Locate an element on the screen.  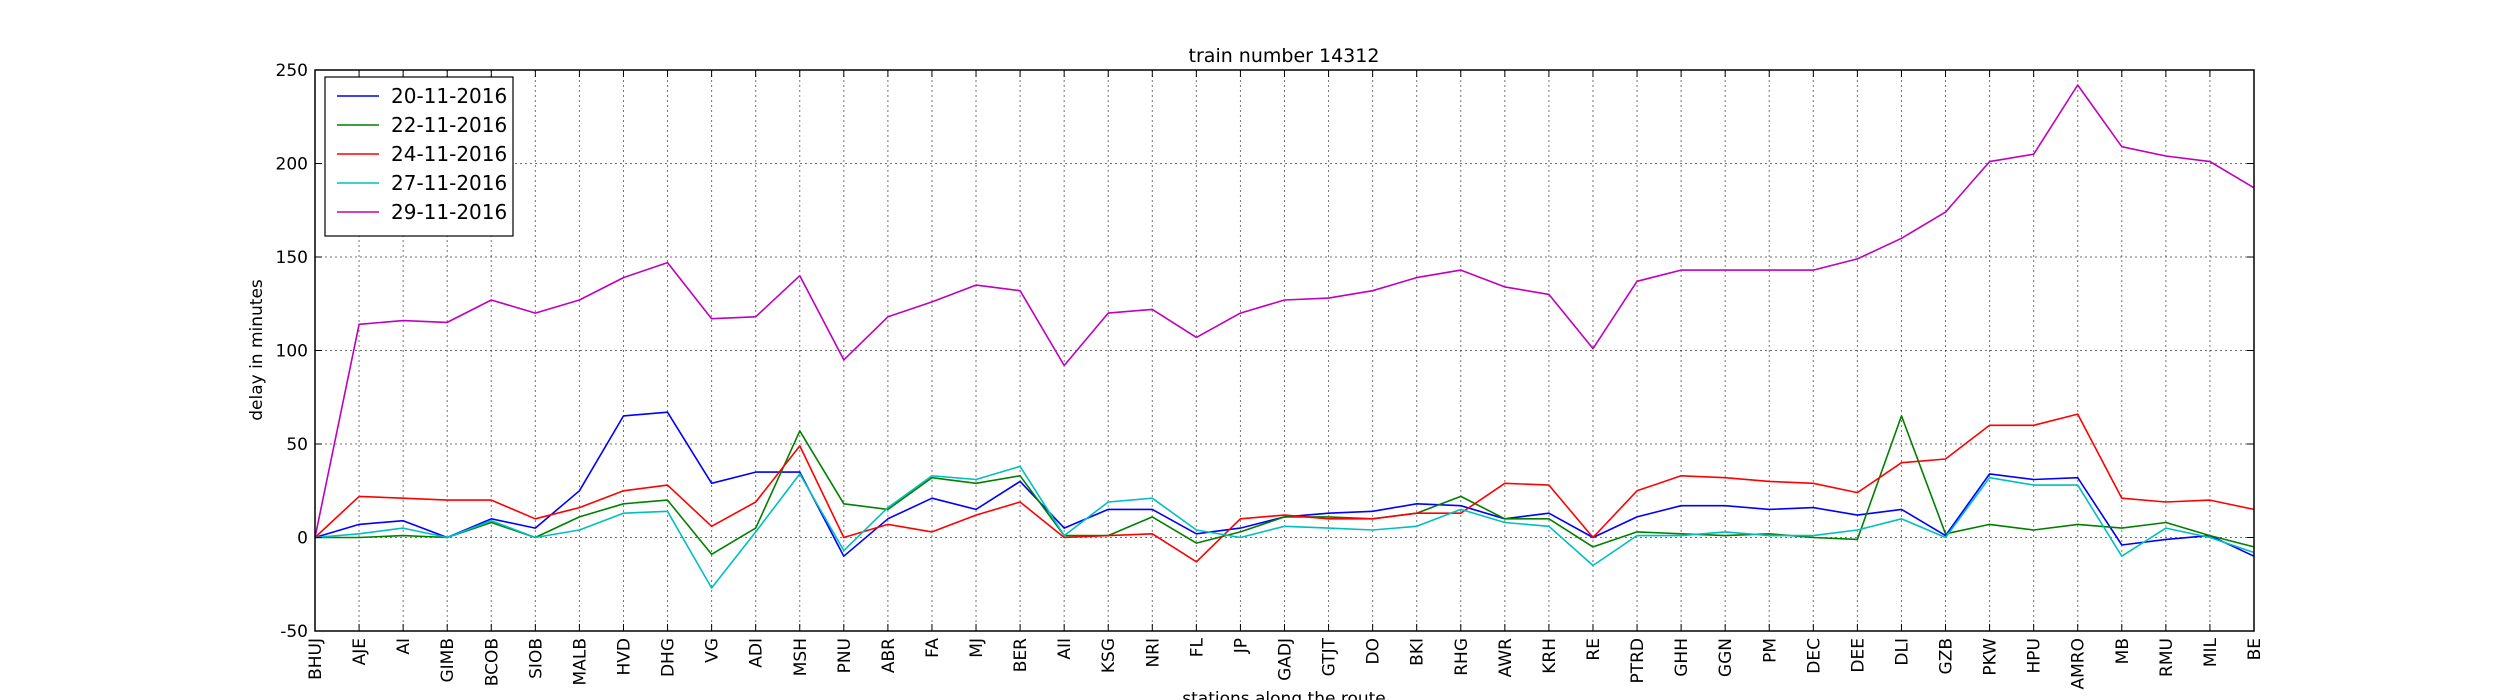
x-tick-label: MSH is located at coordinates (801, 657).